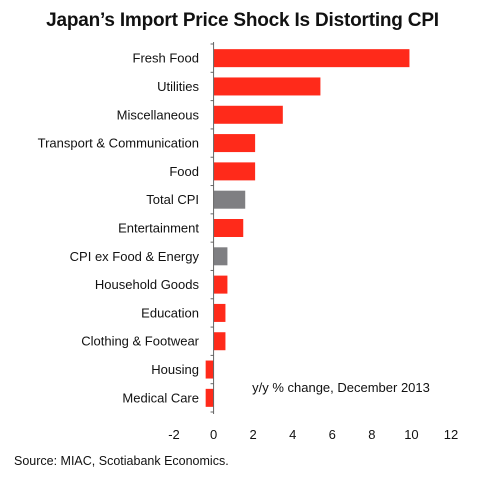 Image resolution: width=485 pixels, height=480 pixels. I want to click on bar-food, so click(234, 171).